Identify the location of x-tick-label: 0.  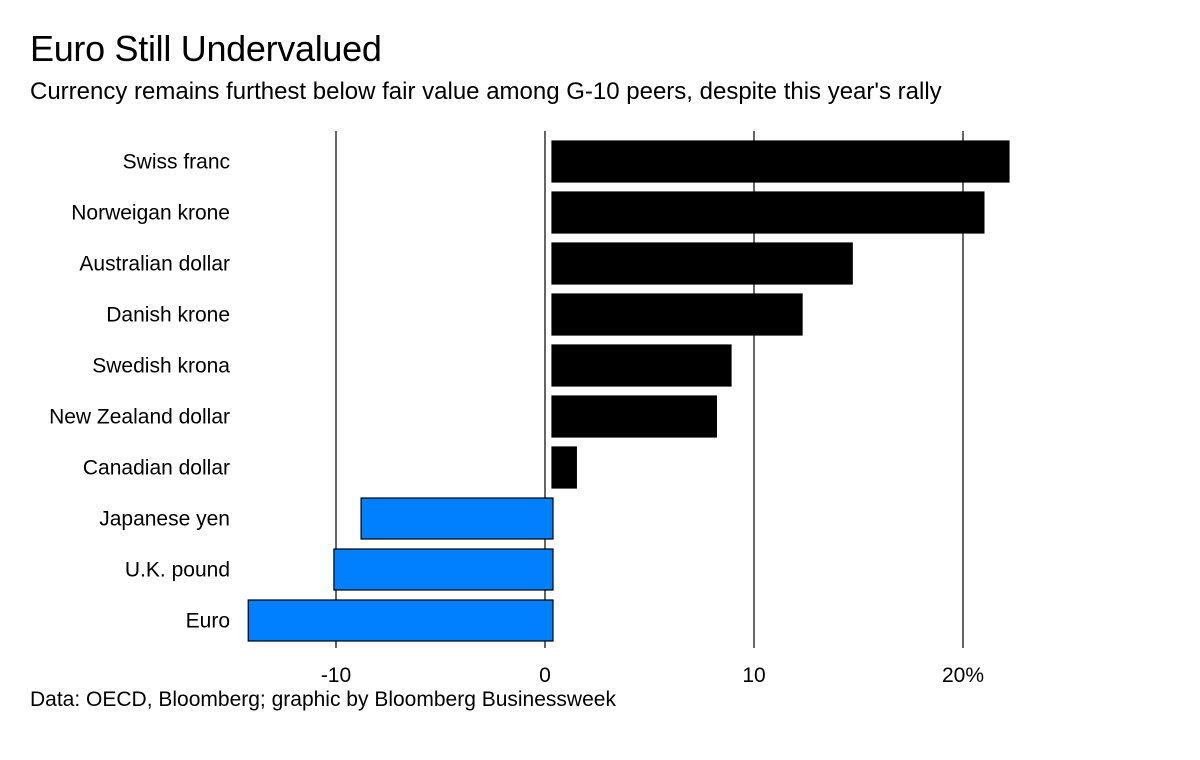
(545, 675).